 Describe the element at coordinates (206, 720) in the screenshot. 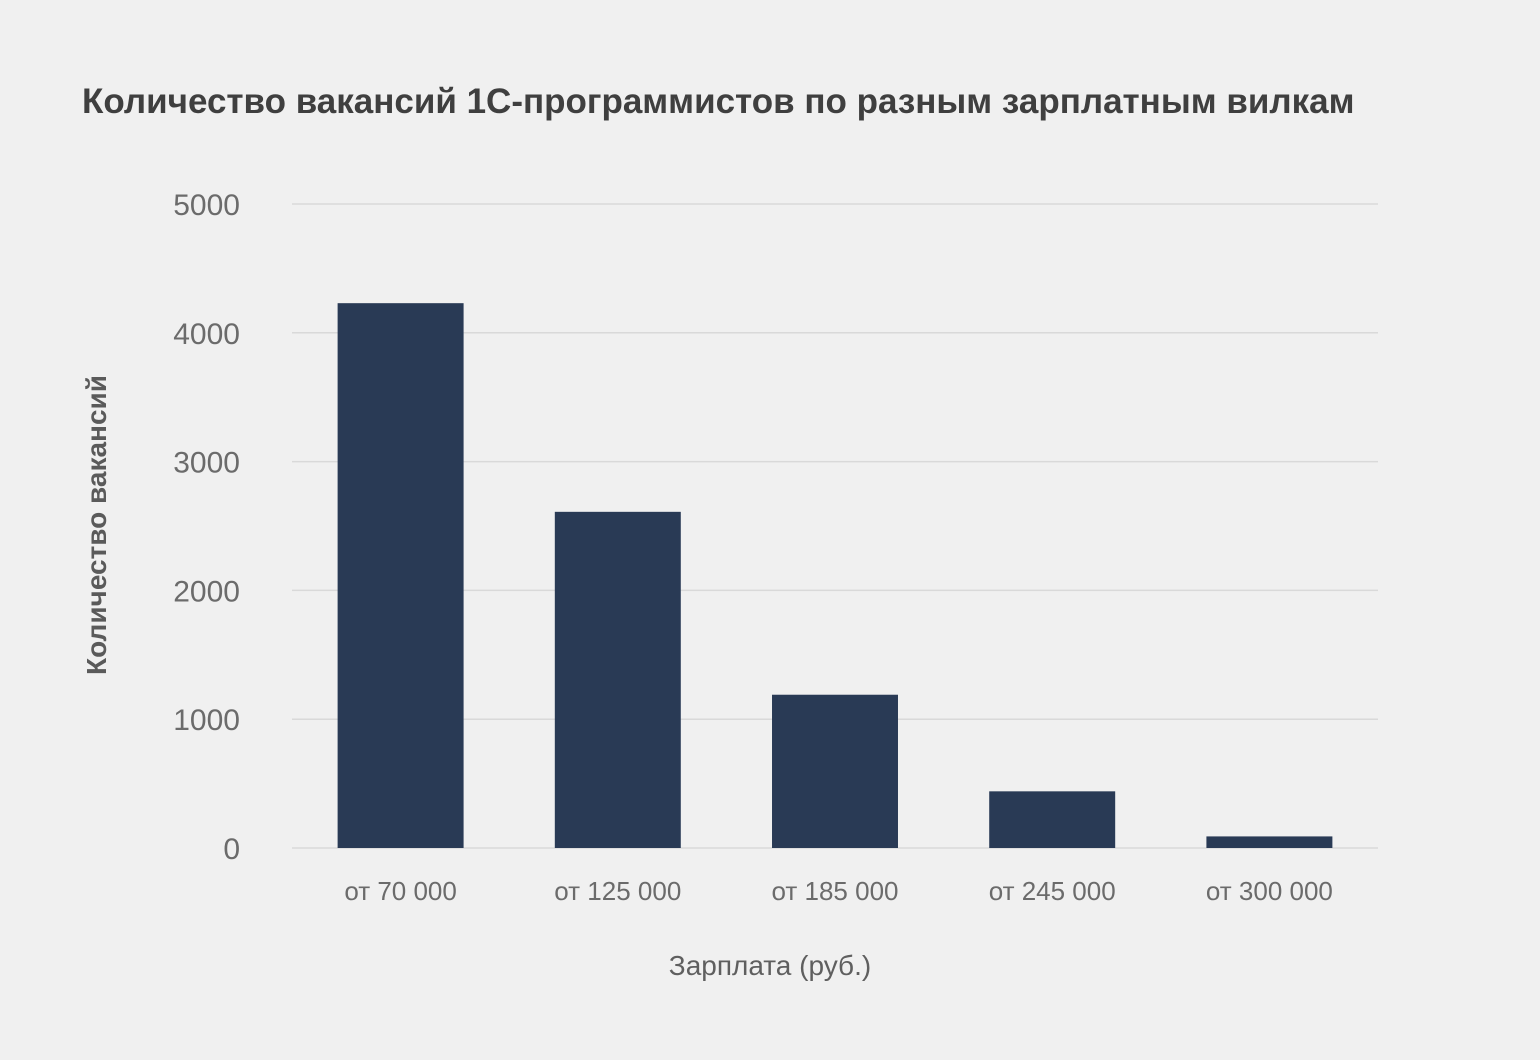

I see `y-tick-label: 1000` at that location.